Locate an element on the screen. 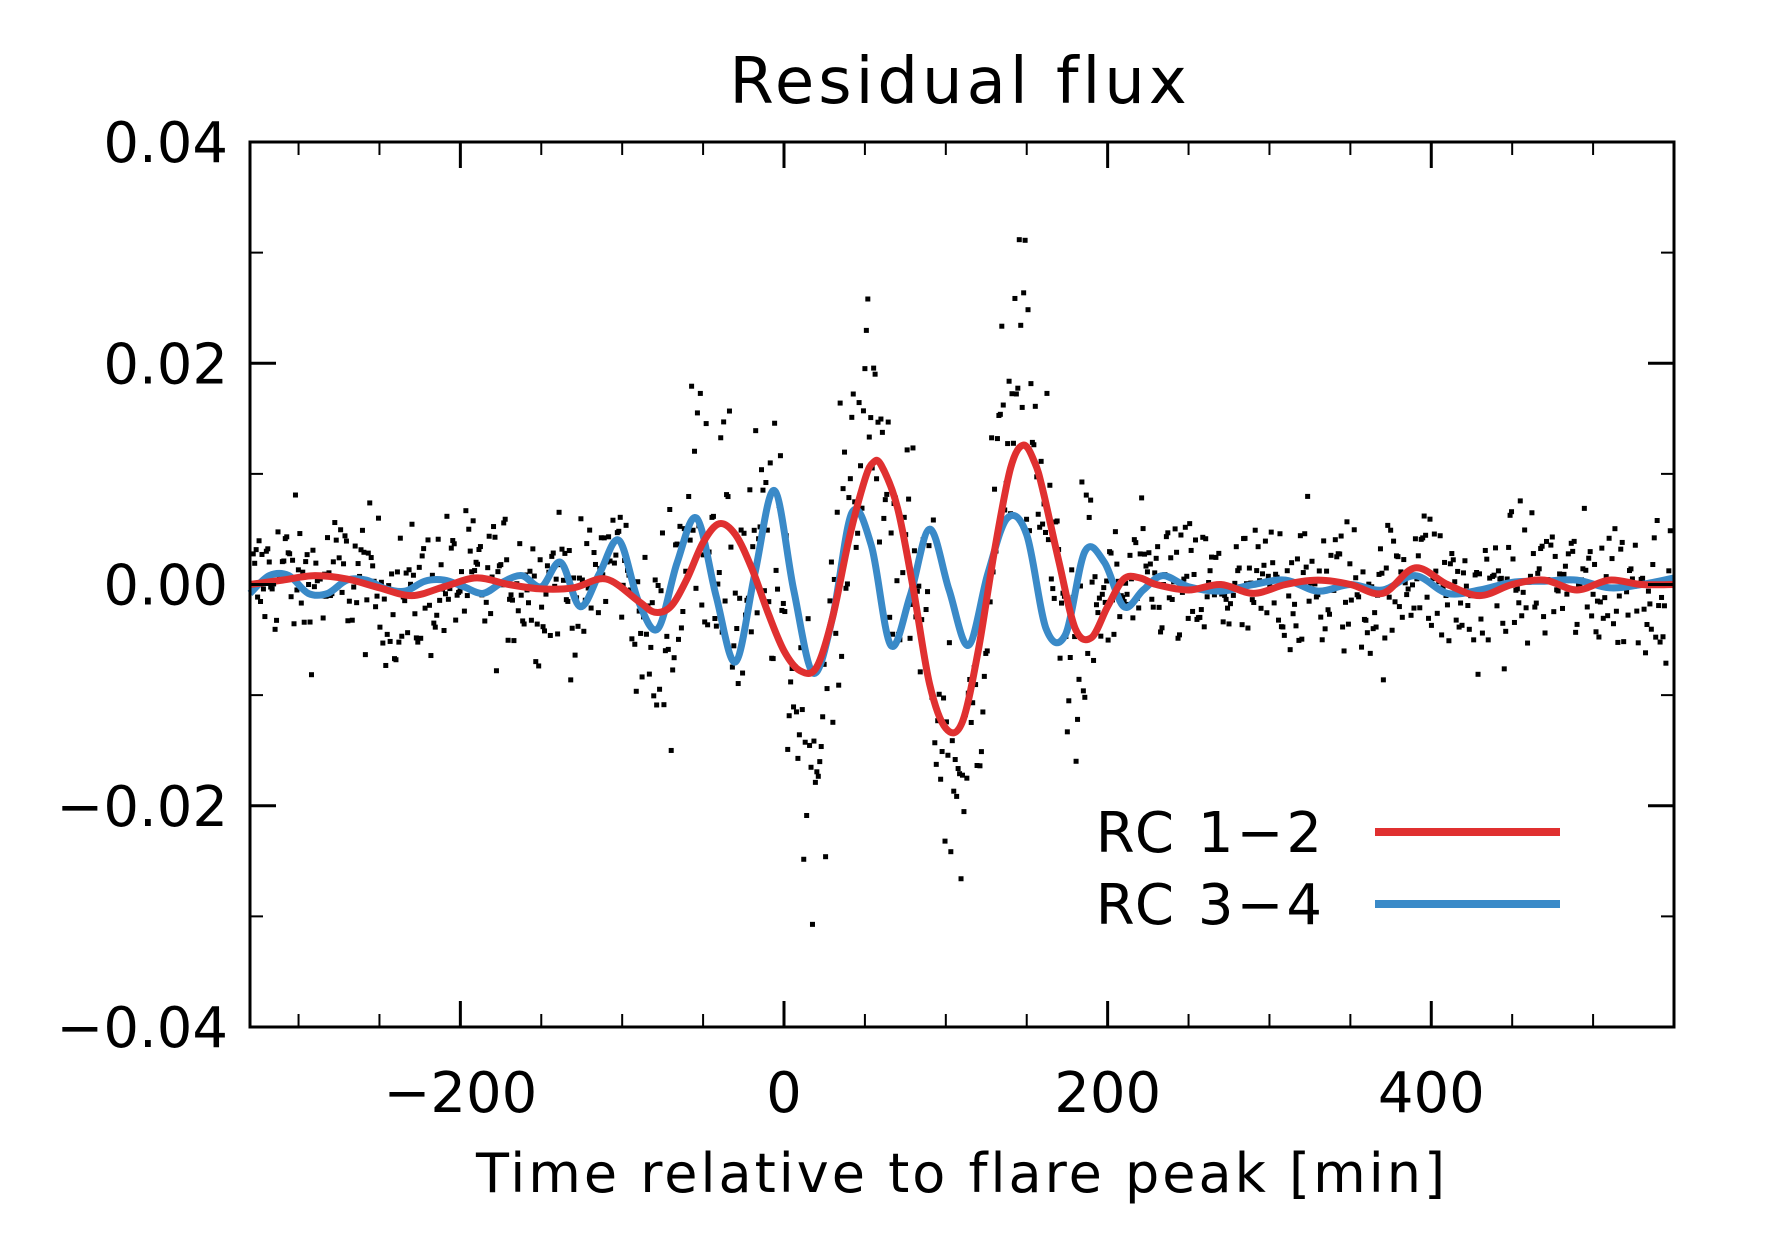 This screenshot has width=1772, height=1244. x-tick-label: −200 is located at coordinates (460, 1093).